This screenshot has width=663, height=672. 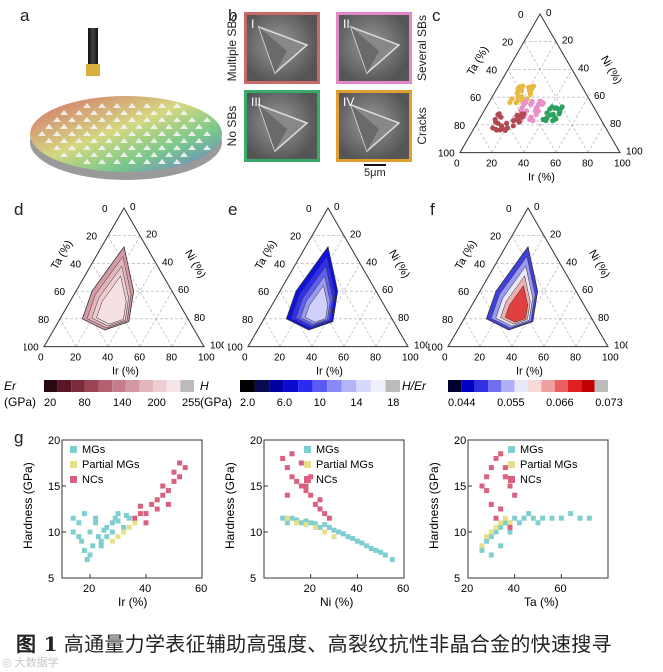 What do you see at coordinates (448, 320) in the screenshot?
I see `tick-label: 80` at bounding box center [448, 320].